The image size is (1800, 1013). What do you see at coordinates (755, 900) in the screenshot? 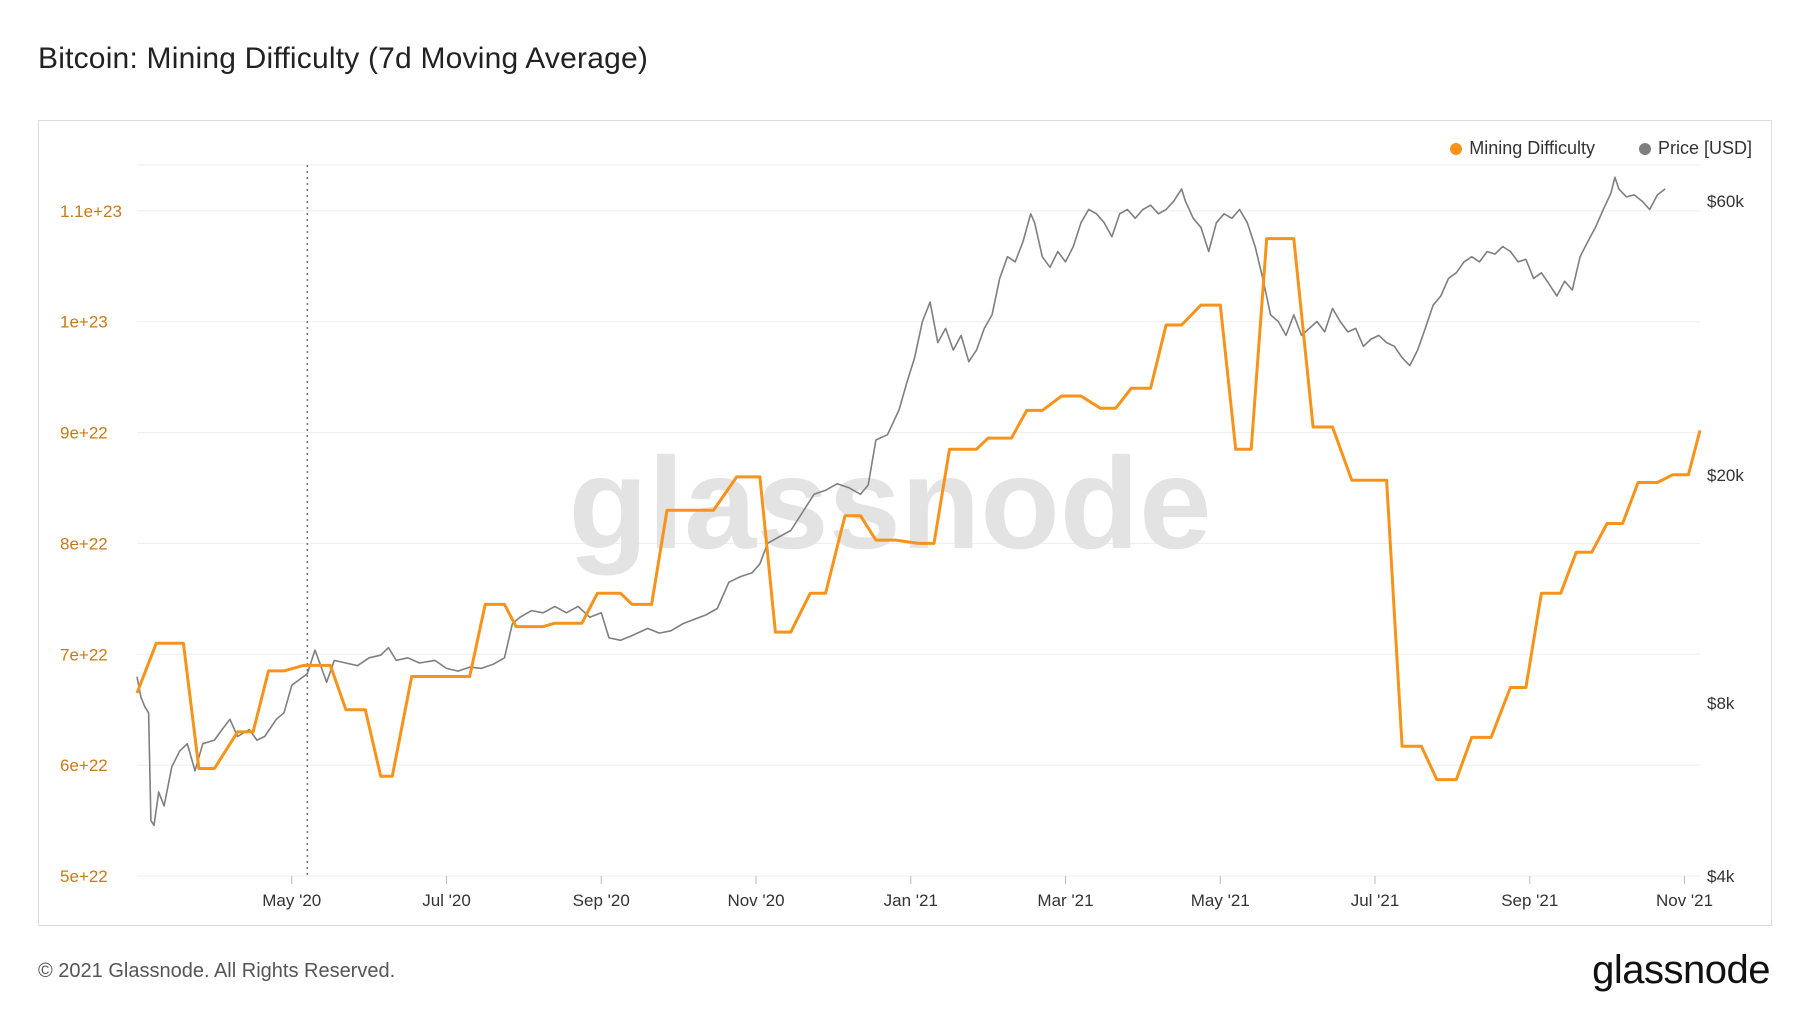
I see `x-axis-tick-label: Nov '20` at bounding box center [755, 900].